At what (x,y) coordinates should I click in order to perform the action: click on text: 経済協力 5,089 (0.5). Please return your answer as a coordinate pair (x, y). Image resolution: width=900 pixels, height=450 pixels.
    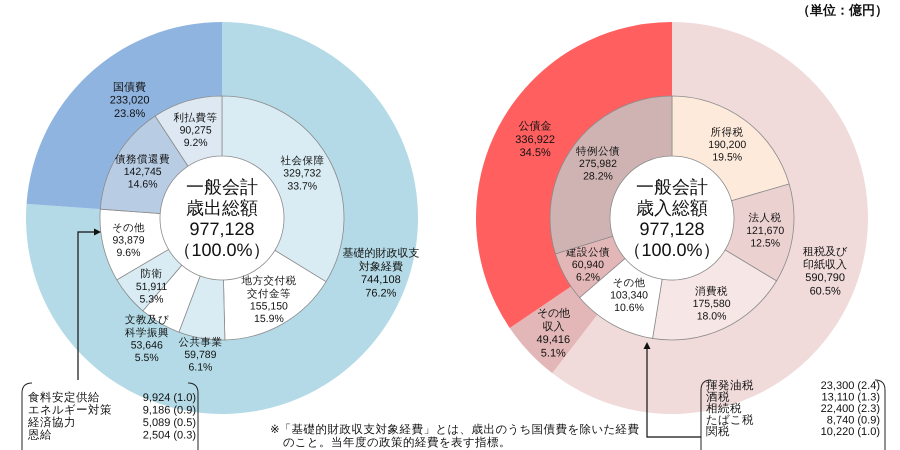
    Looking at the image, I should click on (112, 423).